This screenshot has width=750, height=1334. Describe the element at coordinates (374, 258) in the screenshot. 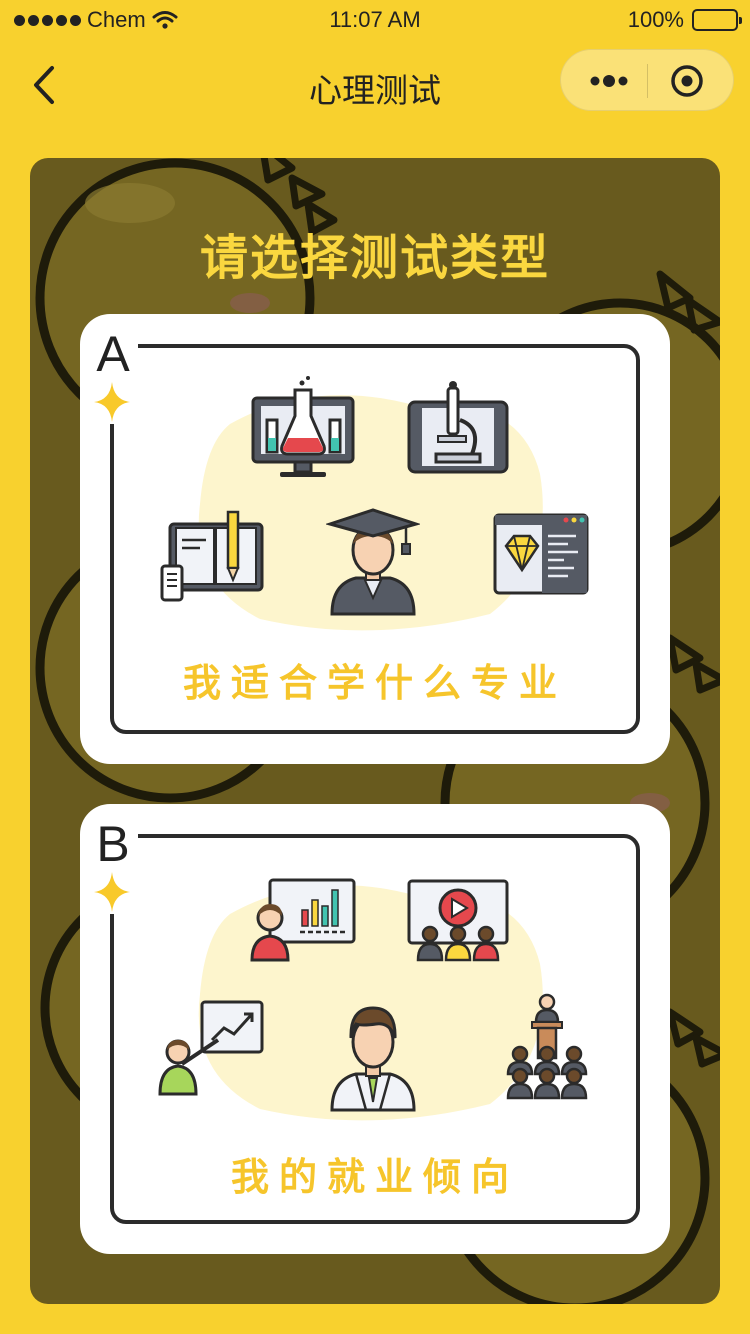

I see `test-type-heading: 请选择测试类型` at that location.